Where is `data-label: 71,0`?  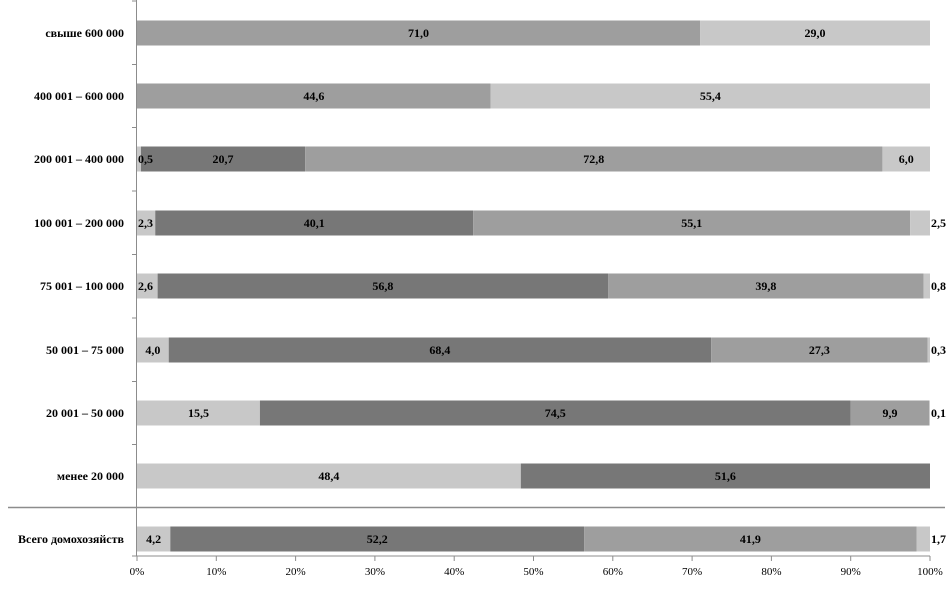 data-label: 71,0 is located at coordinates (418, 33).